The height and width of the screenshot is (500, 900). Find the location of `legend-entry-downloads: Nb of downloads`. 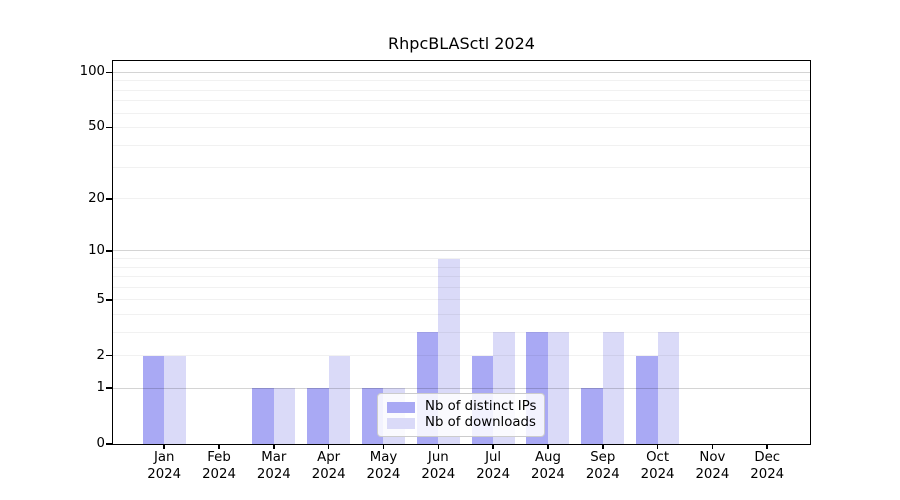

legend-entry-downloads: Nb of downloads is located at coordinates (461, 422).